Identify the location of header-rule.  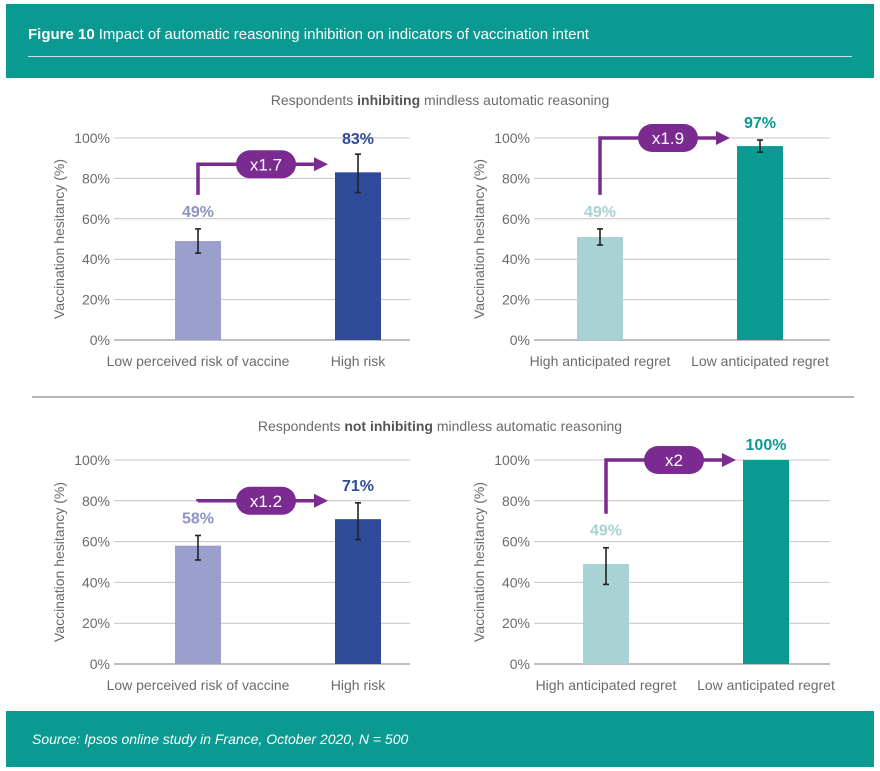
(440, 56).